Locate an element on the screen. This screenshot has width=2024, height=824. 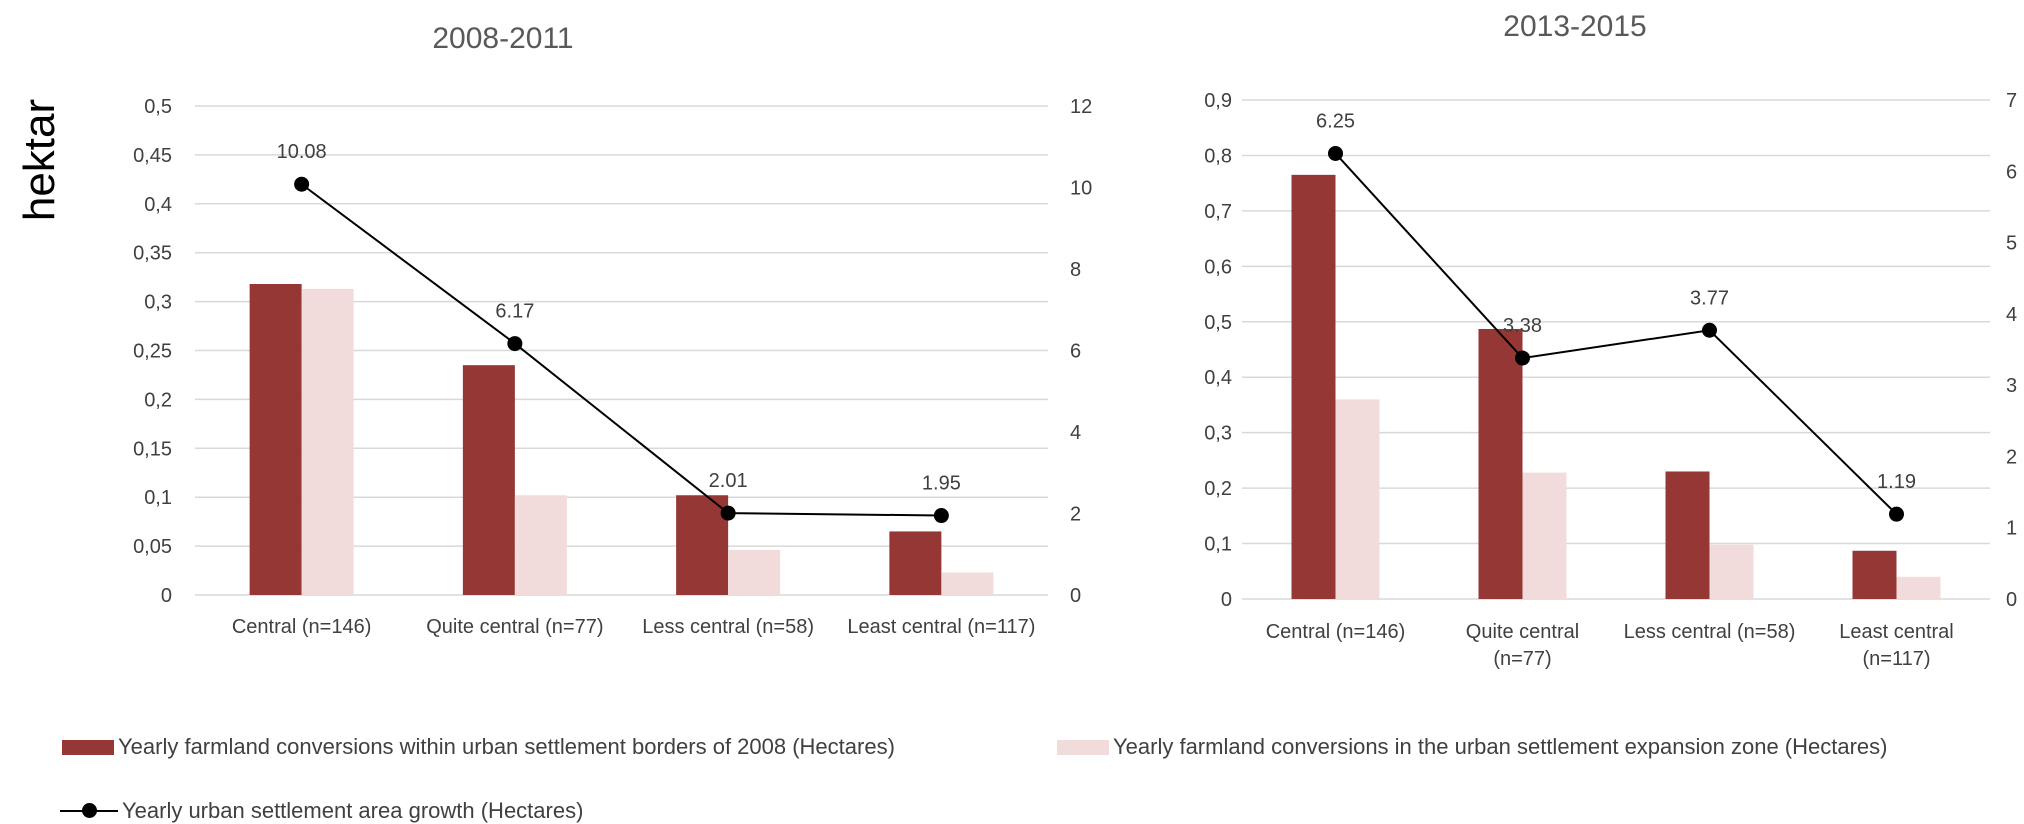
data-label-growth: 2.01 is located at coordinates (728, 481).